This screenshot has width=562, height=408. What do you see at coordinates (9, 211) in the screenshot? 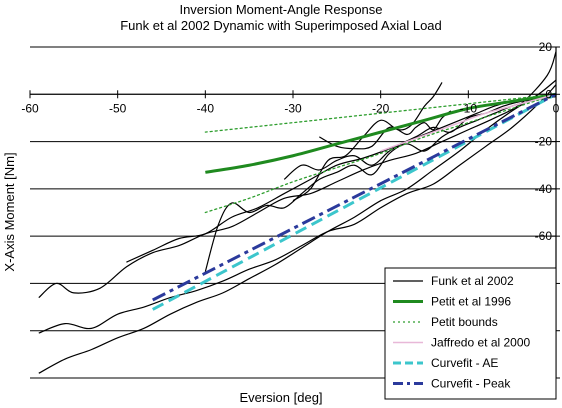
I see `y-axis-label: X-Axis Moment [Nm]` at bounding box center [9, 211].